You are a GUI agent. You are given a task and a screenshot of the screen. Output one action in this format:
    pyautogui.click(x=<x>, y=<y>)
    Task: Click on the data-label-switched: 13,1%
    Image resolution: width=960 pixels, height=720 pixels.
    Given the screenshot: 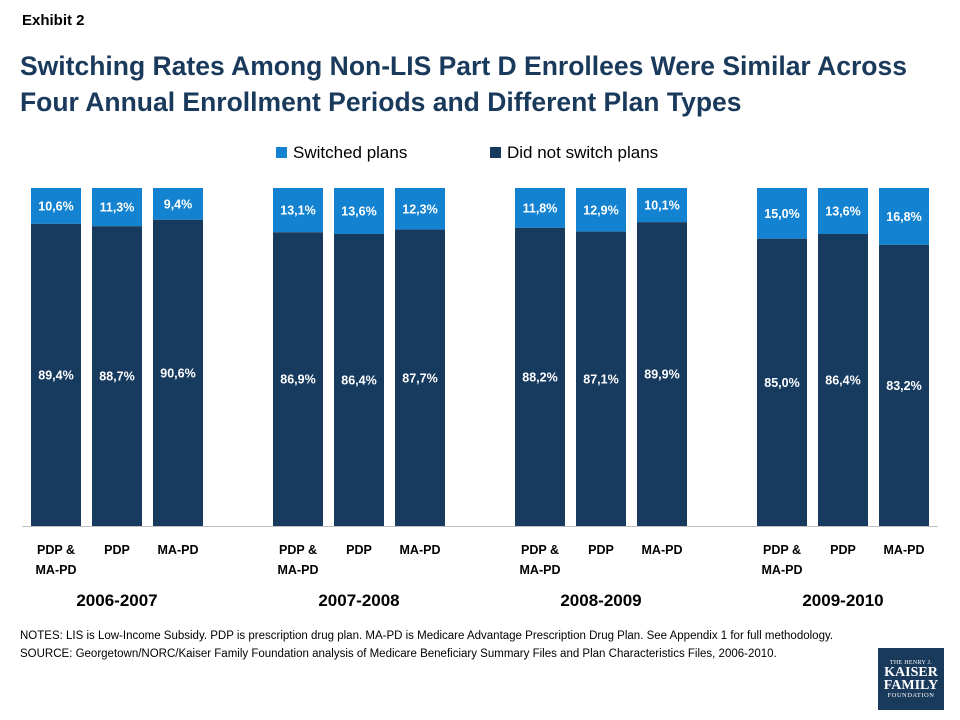 What is the action you would take?
    pyautogui.click(x=297, y=211)
    